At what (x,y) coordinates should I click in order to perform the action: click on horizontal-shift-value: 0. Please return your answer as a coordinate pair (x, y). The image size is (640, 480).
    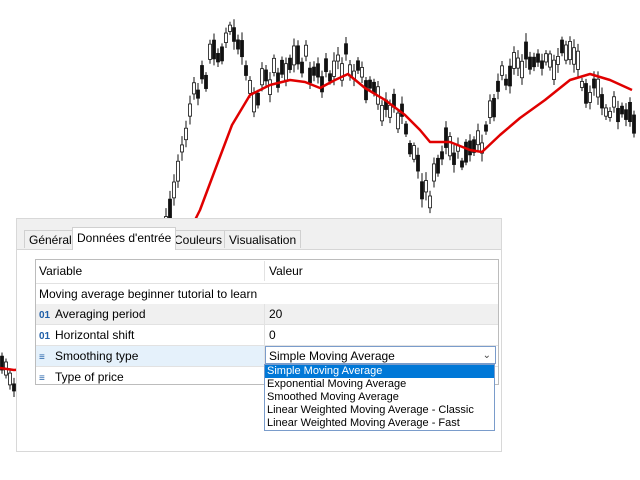
    Looking at the image, I should click on (381, 335).